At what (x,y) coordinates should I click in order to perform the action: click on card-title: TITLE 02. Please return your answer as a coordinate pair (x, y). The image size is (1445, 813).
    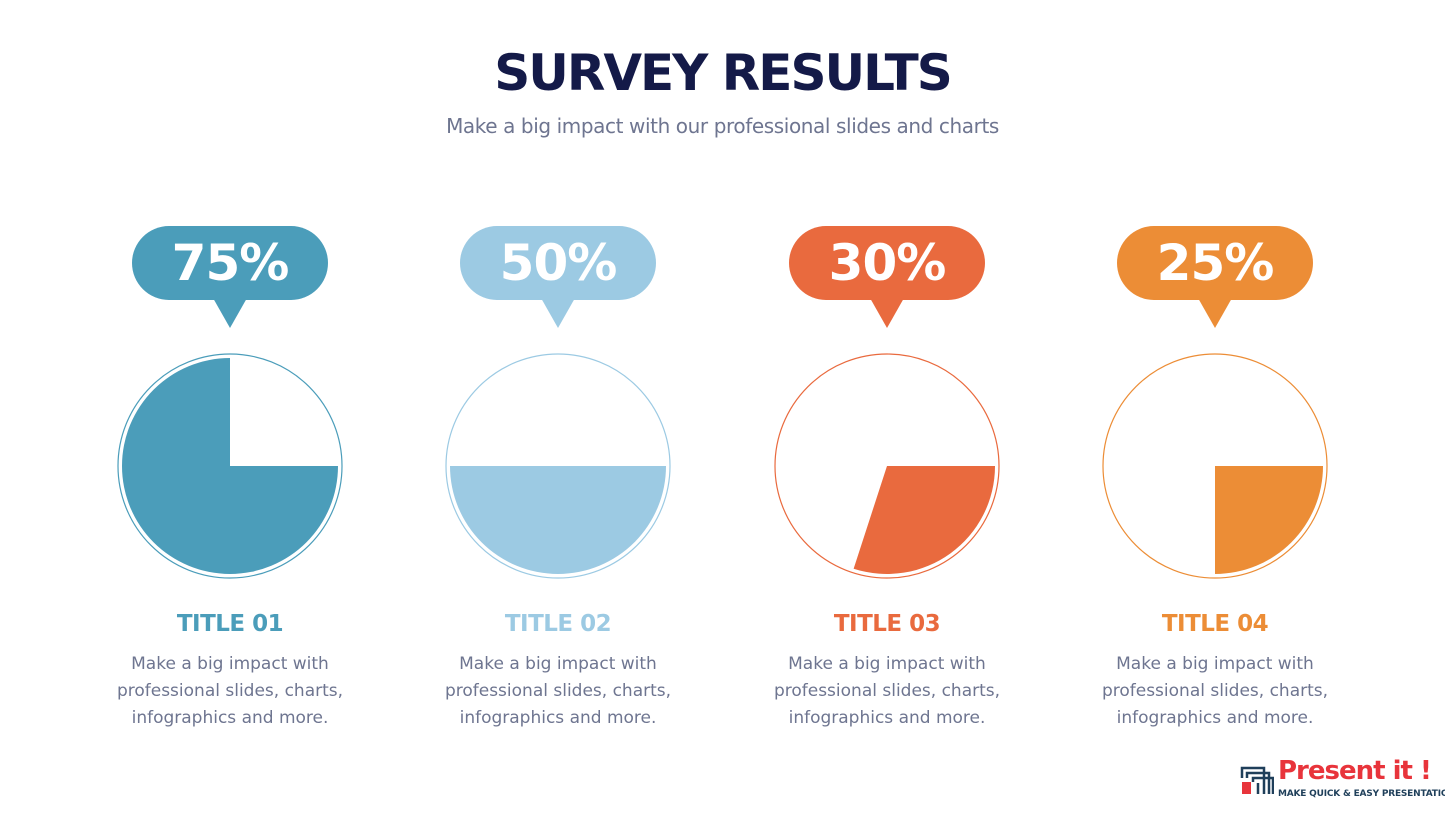
    Looking at the image, I should click on (558, 624).